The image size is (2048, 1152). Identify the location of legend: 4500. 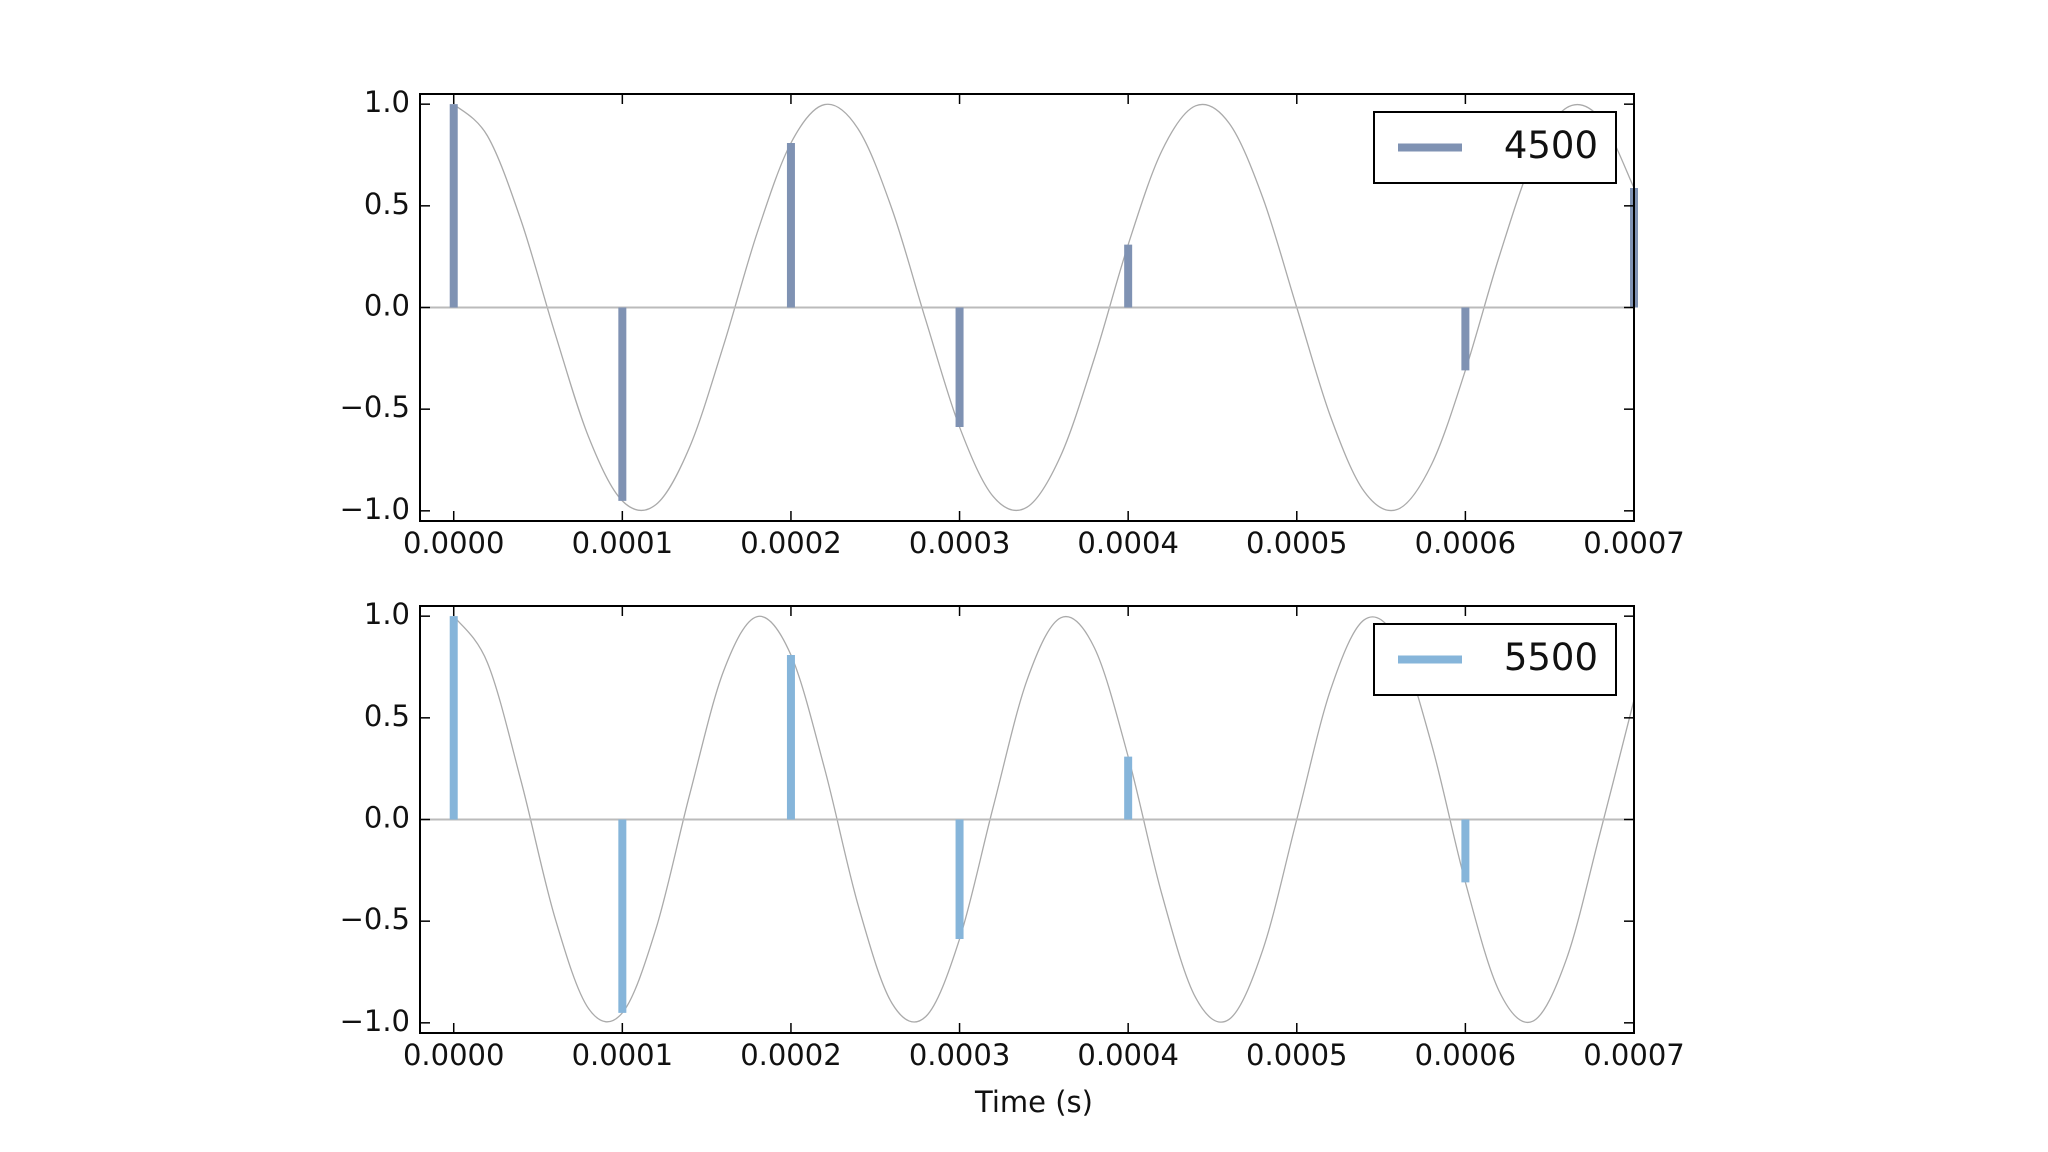
(1495, 147).